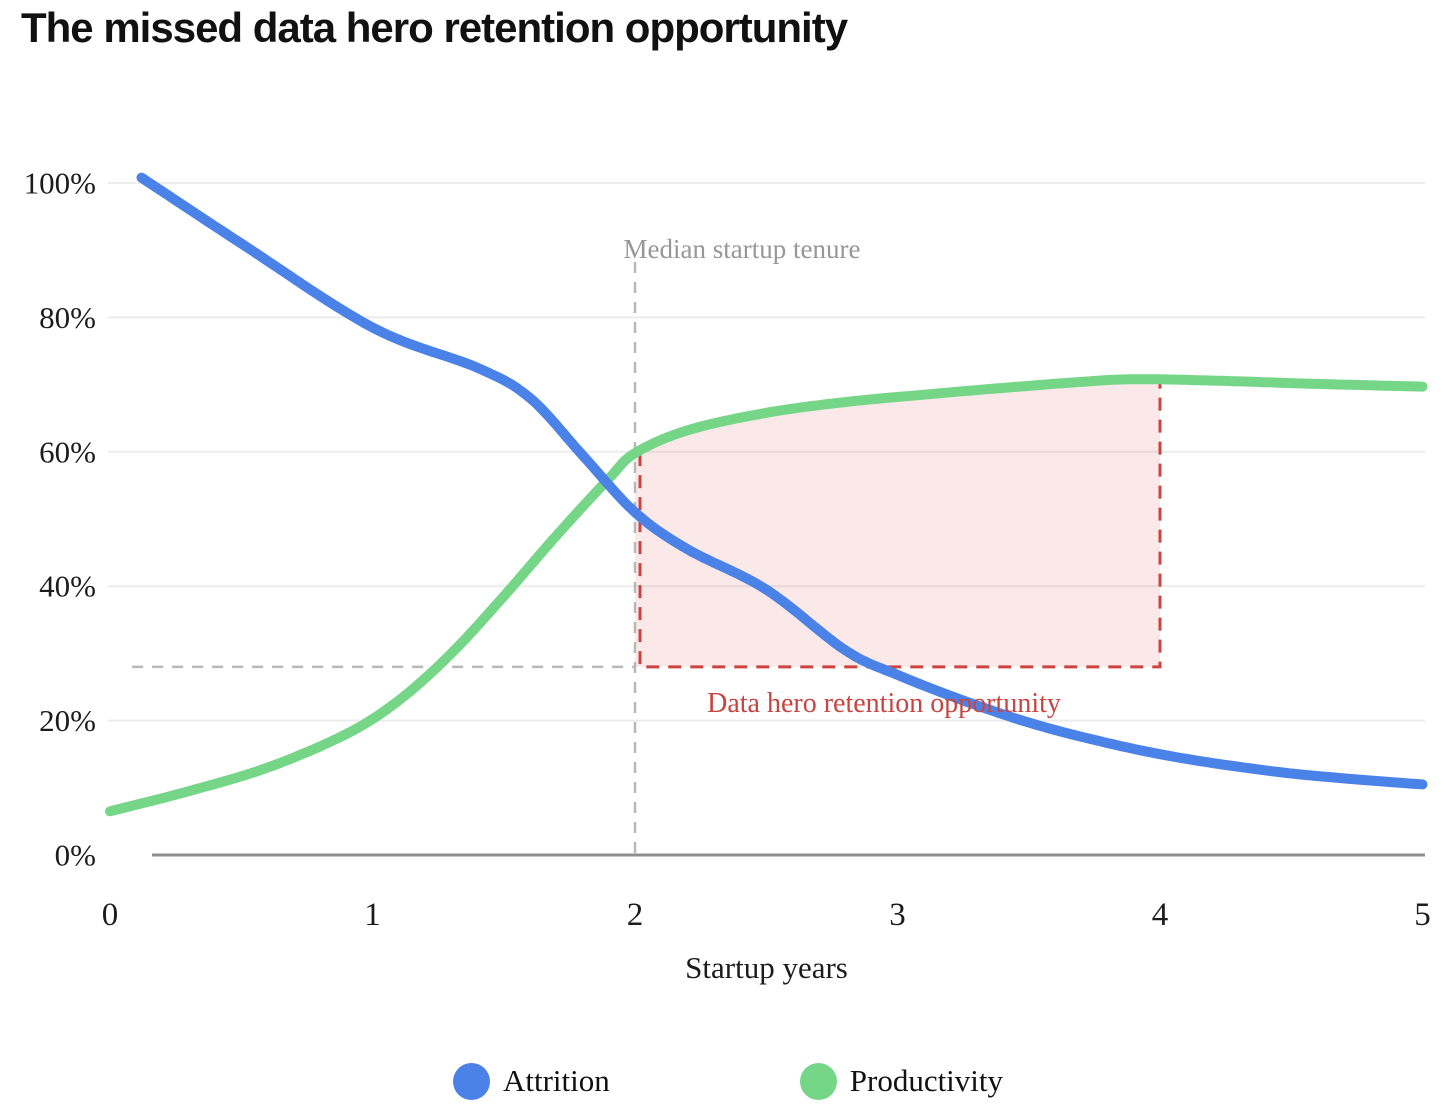 The width and height of the screenshot is (1456, 1107). Describe the element at coordinates (884, 703) in the screenshot. I see `opportunity-region-label: Data hero retention opportunity` at that location.